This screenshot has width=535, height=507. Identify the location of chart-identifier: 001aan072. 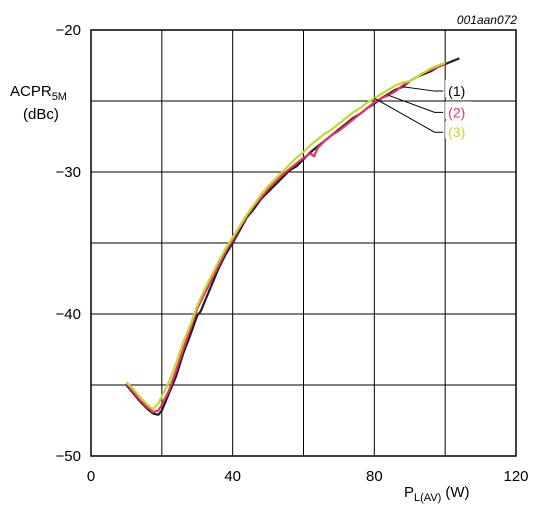
(487, 20).